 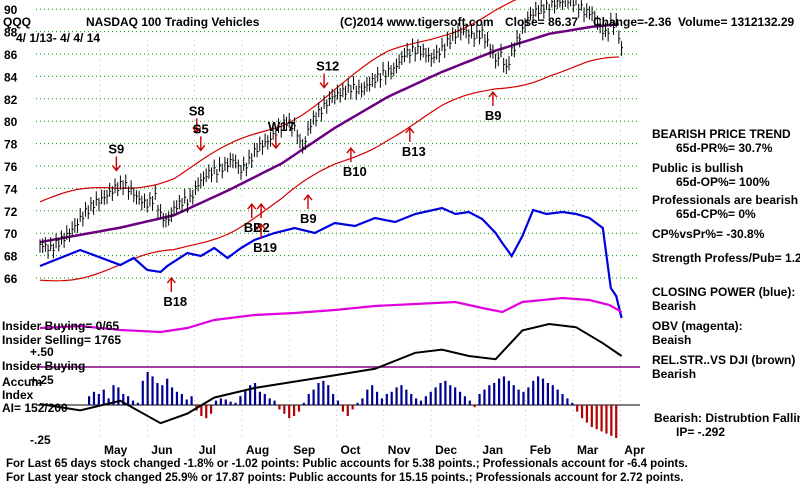 I want to click on month-label: Nov, so click(x=399, y=450).